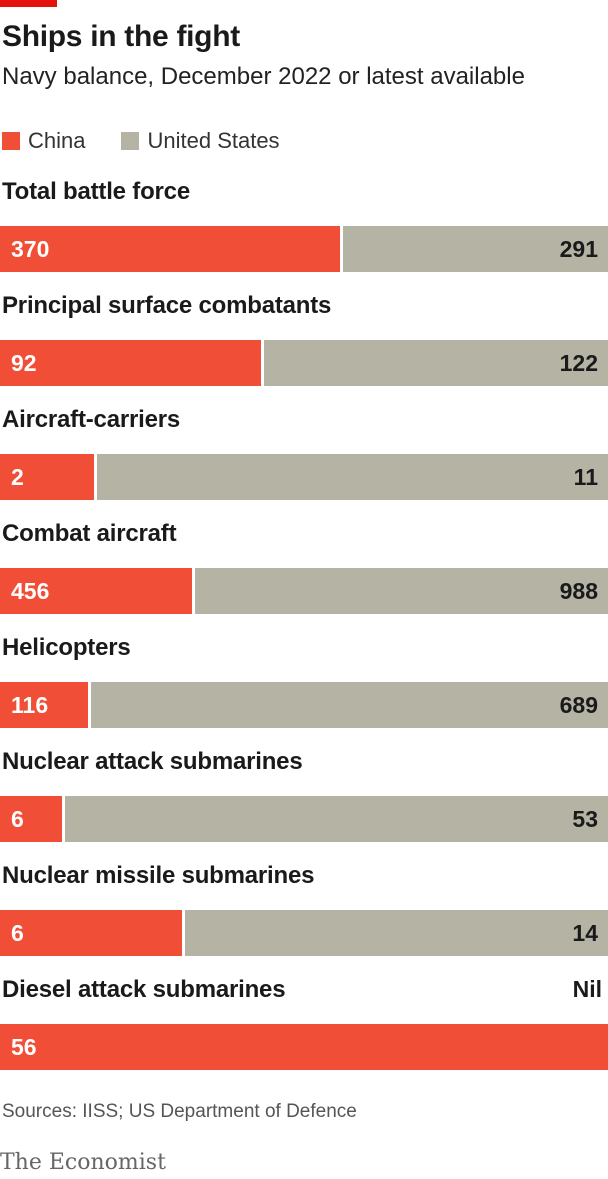  I want to click on data-label-china: 56, so click(24, 1047).